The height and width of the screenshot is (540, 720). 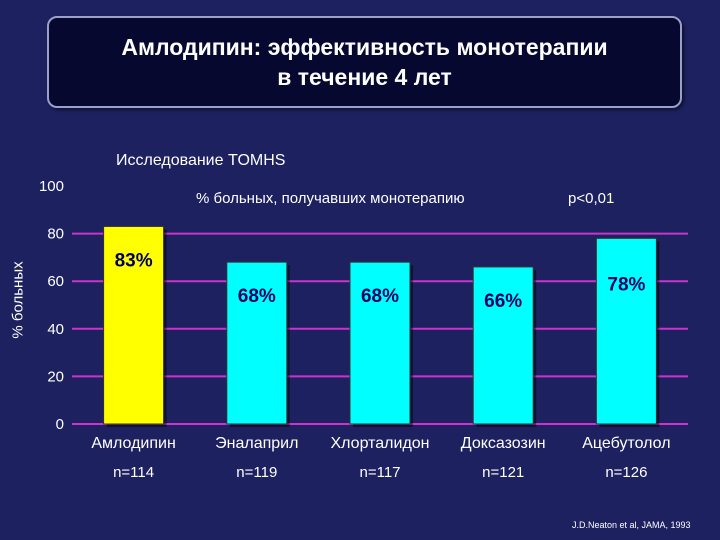 What do you see at coordinates (626, 472) in the screenshot?
I see `sample-size-label: n=126` at bounding box center [626, 472].